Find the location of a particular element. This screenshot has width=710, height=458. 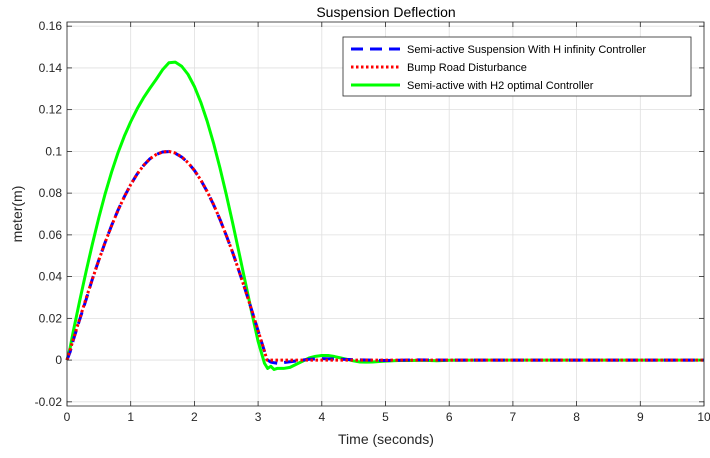

x-tick-label: 4 is located at coordinates (321, 417).